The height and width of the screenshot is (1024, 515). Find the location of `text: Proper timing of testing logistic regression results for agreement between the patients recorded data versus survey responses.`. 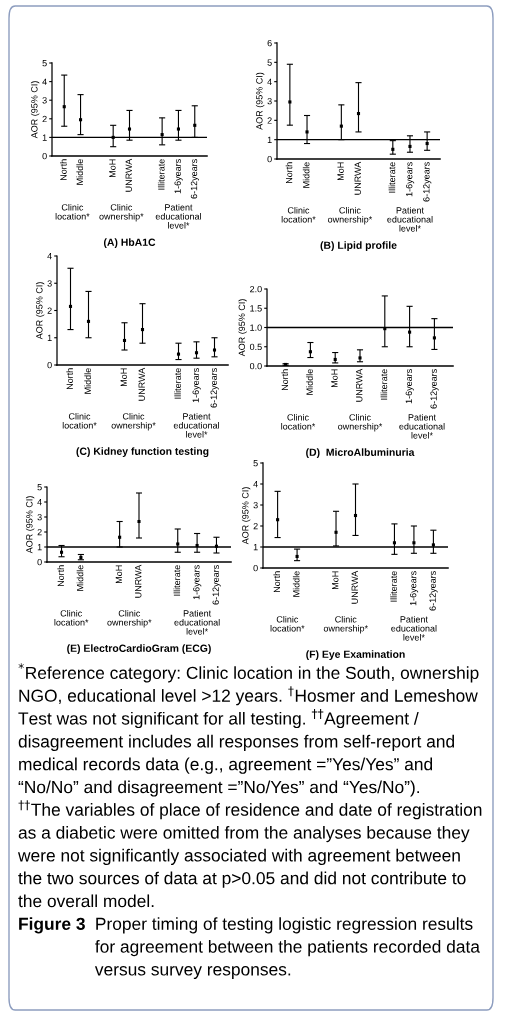

text: Proper timing of testing logistic regression results for agreement between the patients recorded data versus survey responses. is located at coordinates (287, 948).